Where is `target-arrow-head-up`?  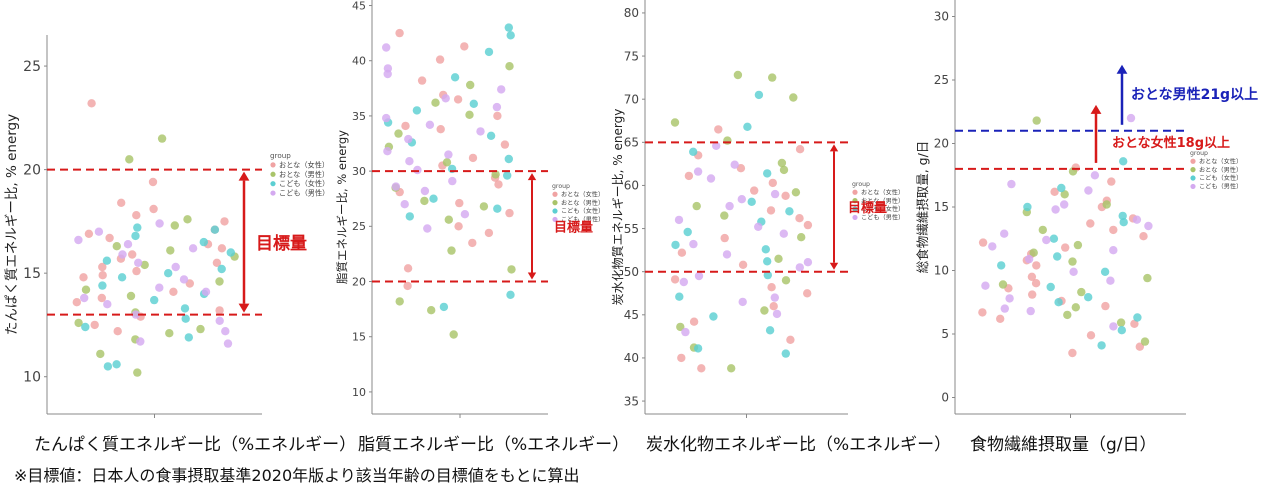 target-arrow-head-up is located at coordinates (532, 177).